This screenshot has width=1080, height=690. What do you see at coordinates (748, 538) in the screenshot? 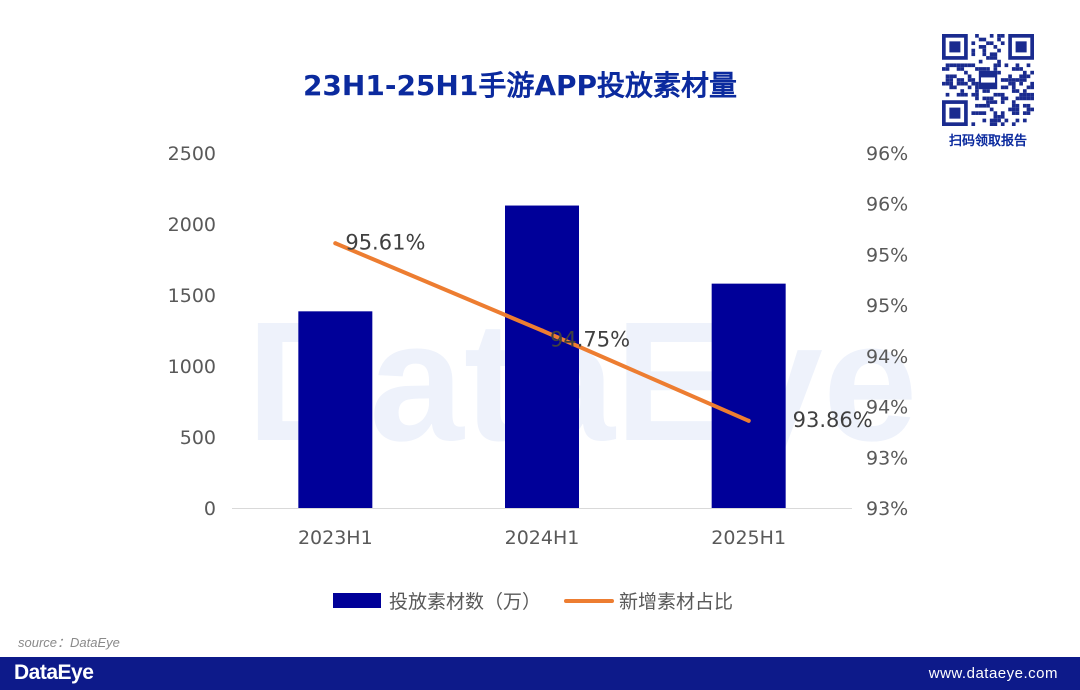
I see `x-tick-label: 2025H1` at bounding box center [748, 538].